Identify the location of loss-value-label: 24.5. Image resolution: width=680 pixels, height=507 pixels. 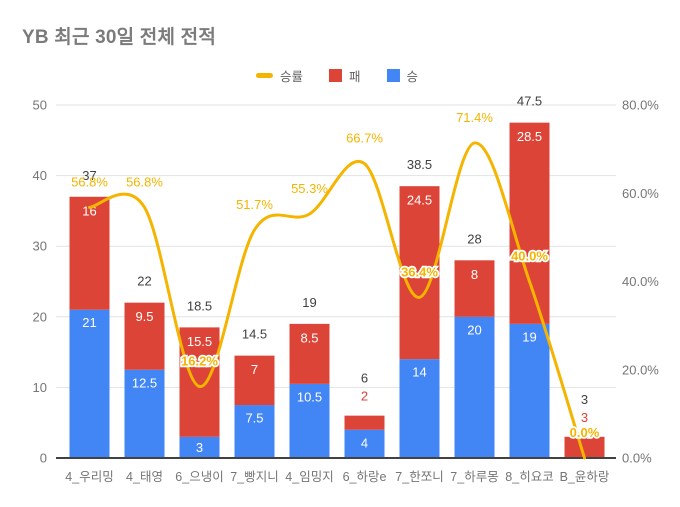
(419, 200).